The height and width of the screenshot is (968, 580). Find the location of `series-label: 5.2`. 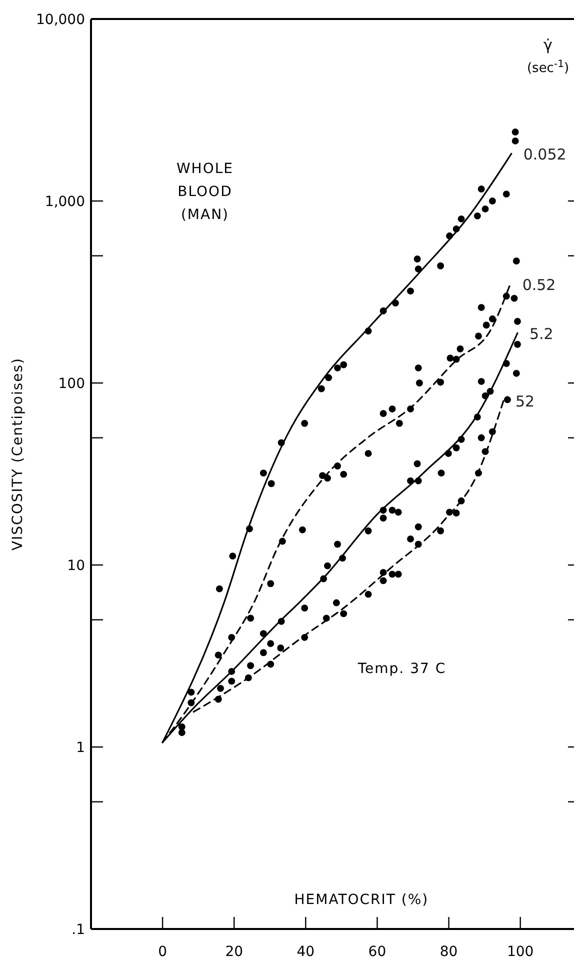

series-label: 5.2 is located at coordinates (541, 334).